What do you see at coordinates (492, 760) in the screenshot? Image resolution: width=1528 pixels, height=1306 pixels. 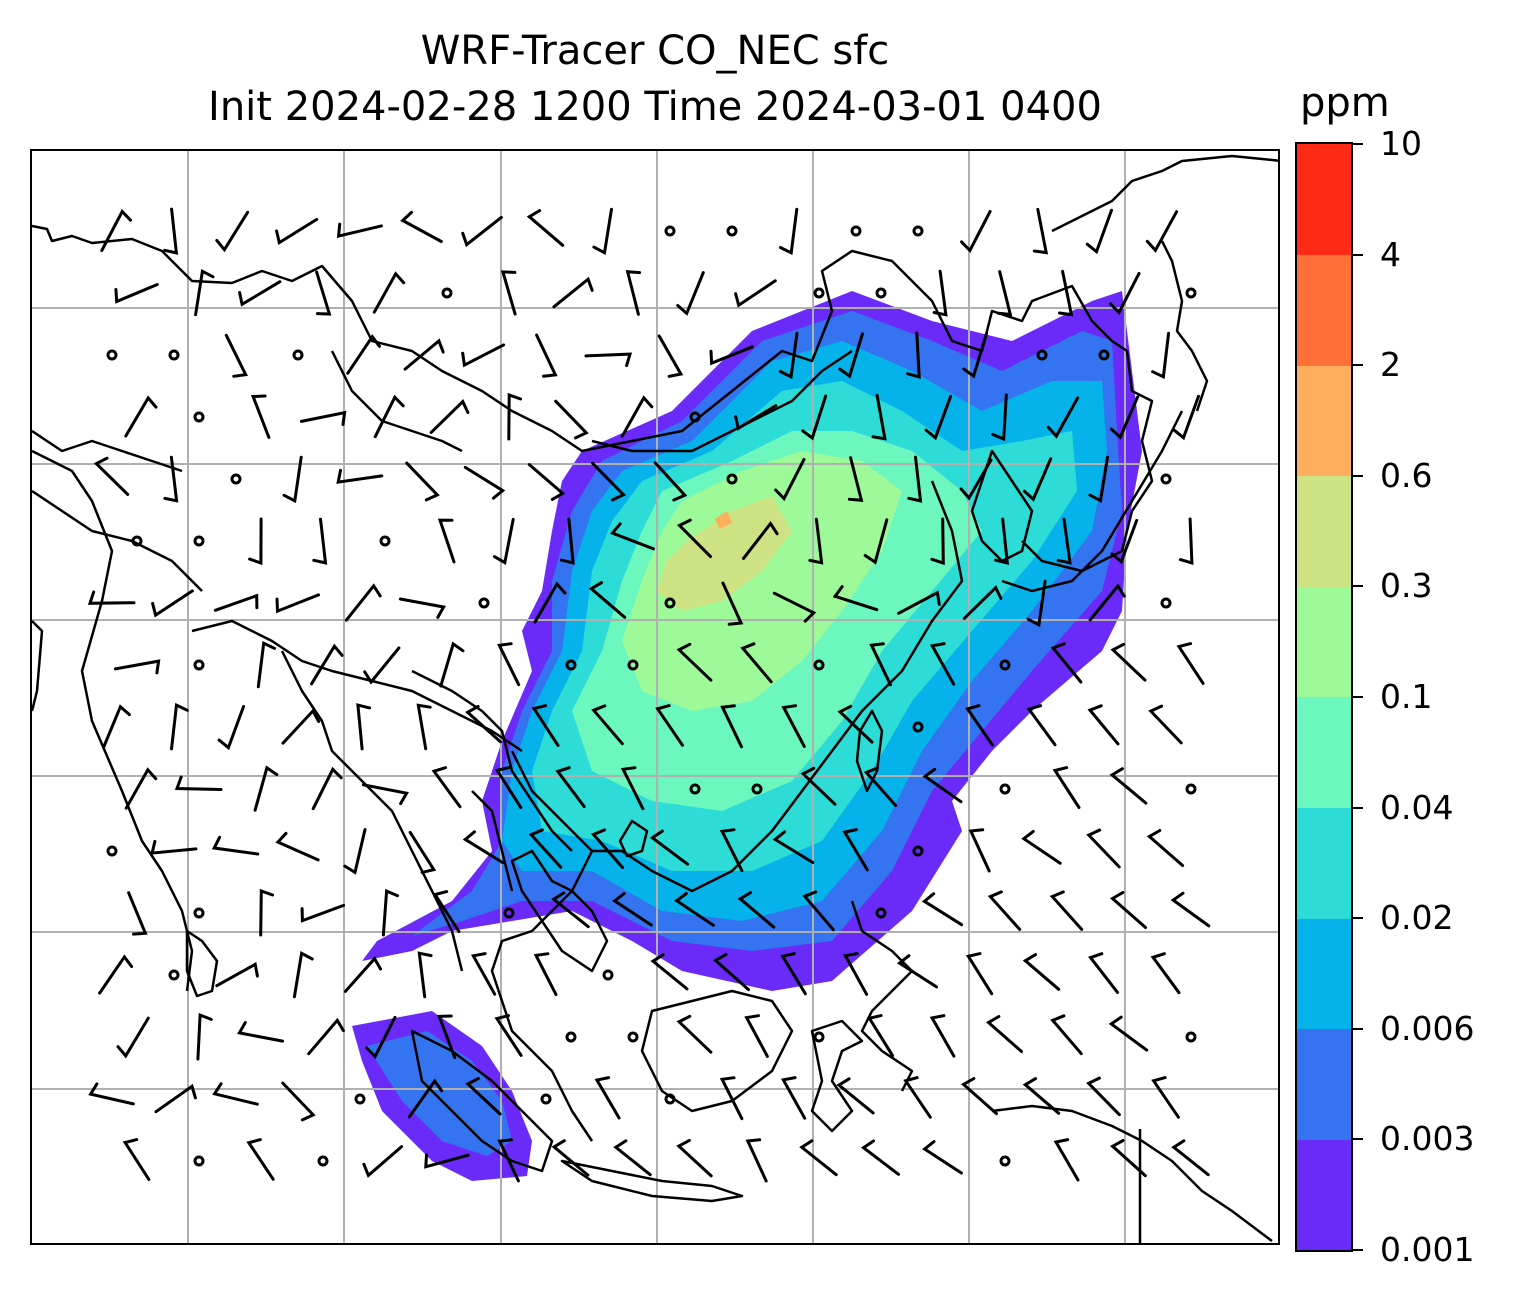 I see `border-china-southwest` at bounding box center [492, 760].